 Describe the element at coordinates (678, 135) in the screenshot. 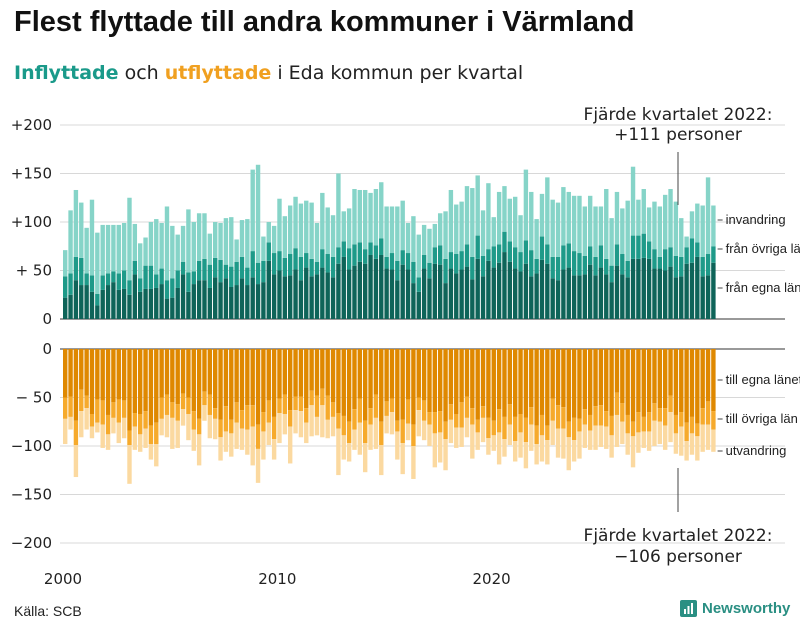

I see `annotation-top-line2: +111 personer` at that location.